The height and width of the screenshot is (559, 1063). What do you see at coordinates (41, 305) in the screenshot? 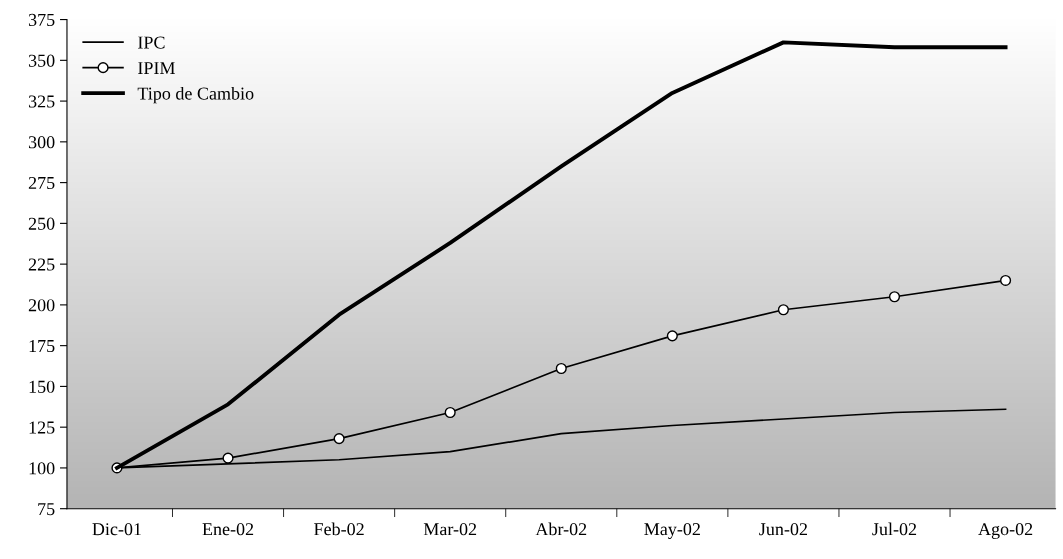
I see `y-tick-label: 200` at bounding box center [41, 305].